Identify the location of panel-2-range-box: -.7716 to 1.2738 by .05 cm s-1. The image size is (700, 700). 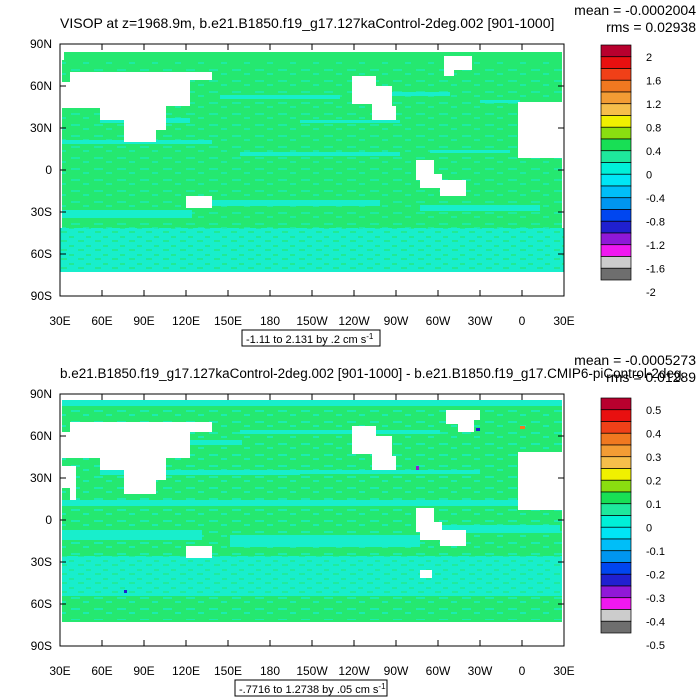
(311, 688).